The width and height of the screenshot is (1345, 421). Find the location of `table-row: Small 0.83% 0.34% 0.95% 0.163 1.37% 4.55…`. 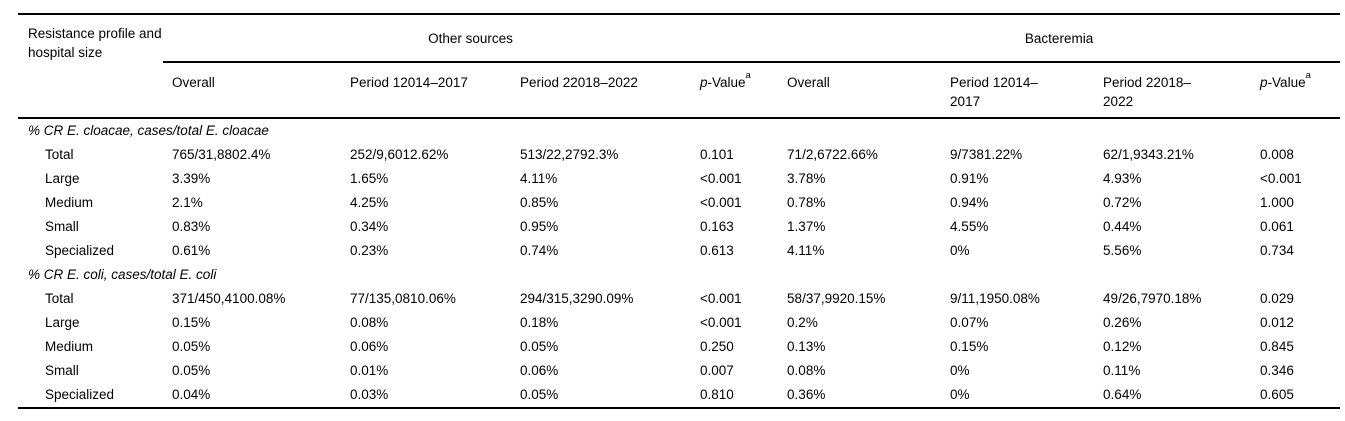

table-row: Small 0.83% 0.34% 0.95% 0.163 1.37% 4.55… is located at coordinates (679, 227).